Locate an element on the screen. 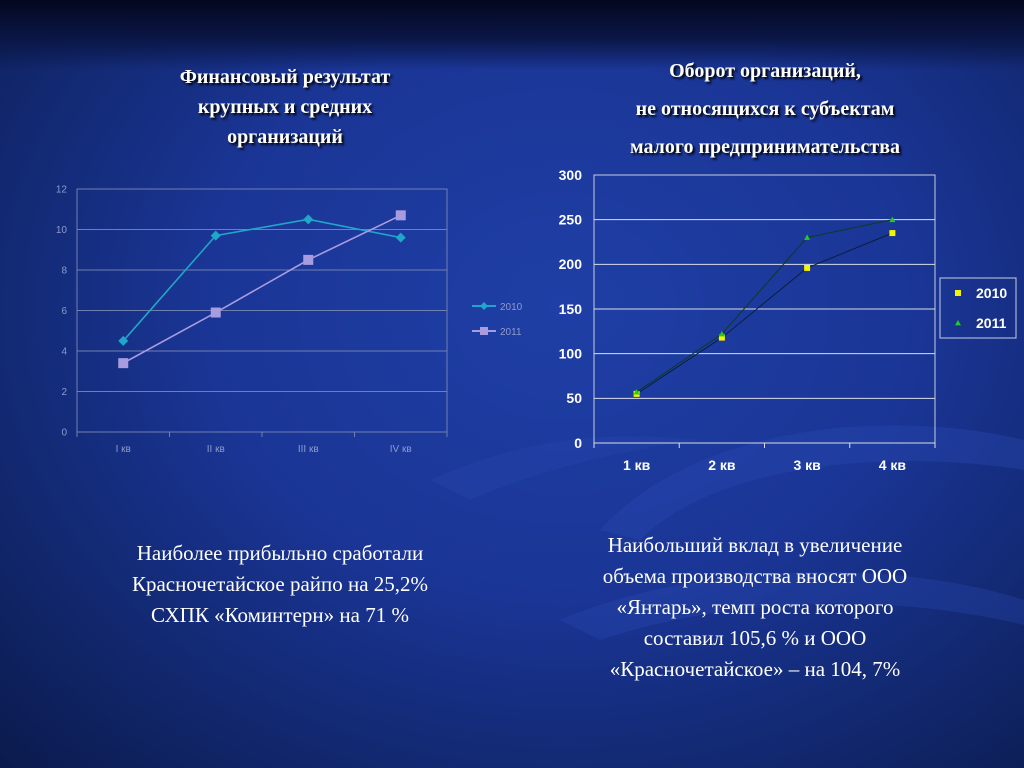 Image resolution: width=1024 pixels, height=768 pixels. x-tick-label: 2 кв is located at coordinates (722, 465).